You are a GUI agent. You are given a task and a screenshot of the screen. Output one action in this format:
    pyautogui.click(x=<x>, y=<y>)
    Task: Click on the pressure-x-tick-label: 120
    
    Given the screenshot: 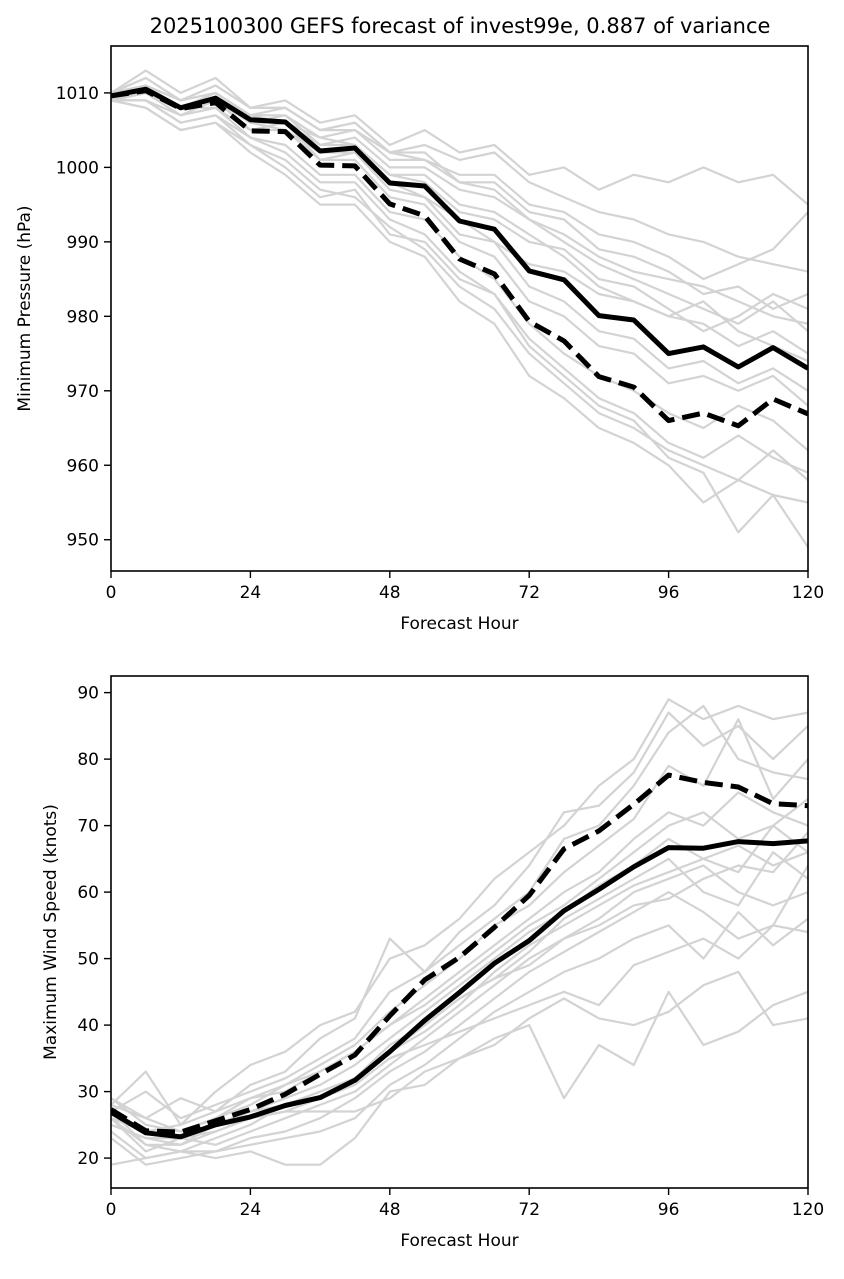 What is the action you would take?
    pyautogui.click(x=808, y=593)
    